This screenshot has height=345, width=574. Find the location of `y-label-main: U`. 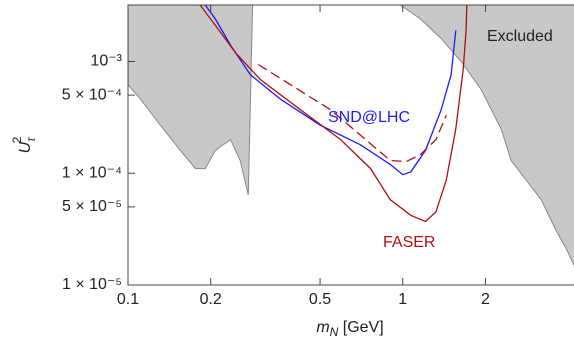

y-label-main: U is located at coordinates (25, 147).